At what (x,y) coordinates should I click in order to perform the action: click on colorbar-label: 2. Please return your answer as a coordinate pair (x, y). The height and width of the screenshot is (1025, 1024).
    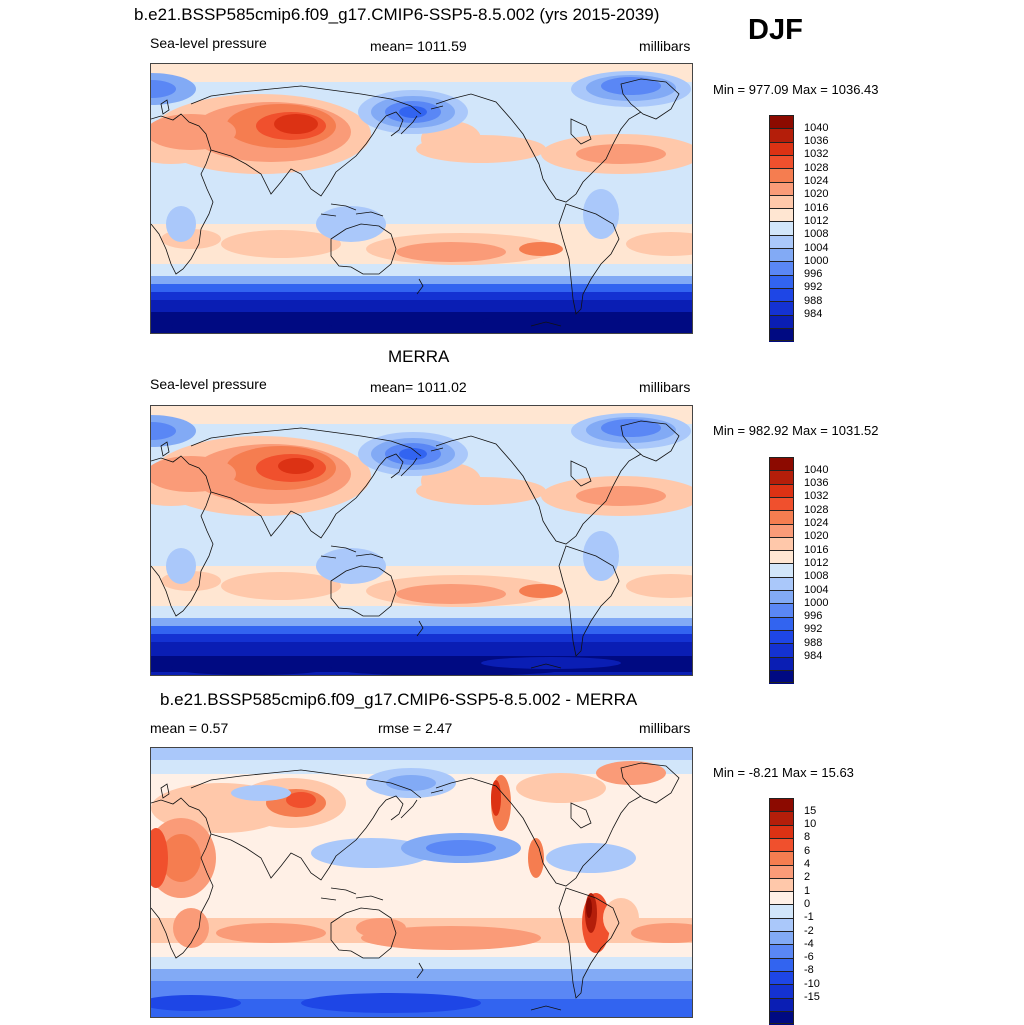
    Looking at the image, I should click on (807, 877).